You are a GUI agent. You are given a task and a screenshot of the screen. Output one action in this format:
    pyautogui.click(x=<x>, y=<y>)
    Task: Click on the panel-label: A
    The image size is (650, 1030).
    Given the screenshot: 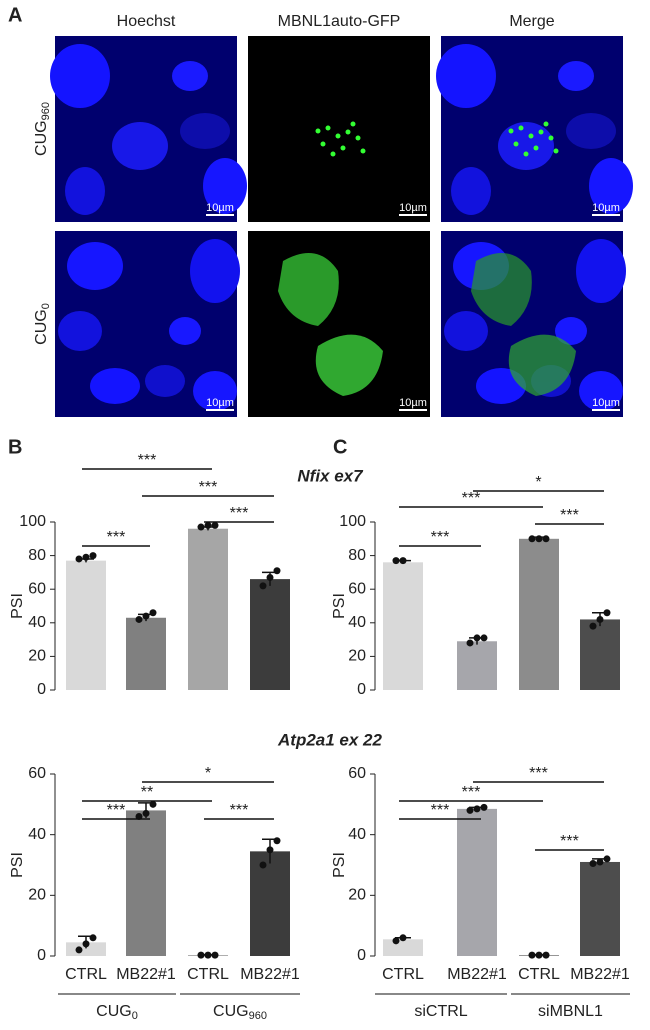 What is the action you would take?
    pyautogui.click(x=15, y=15)
    